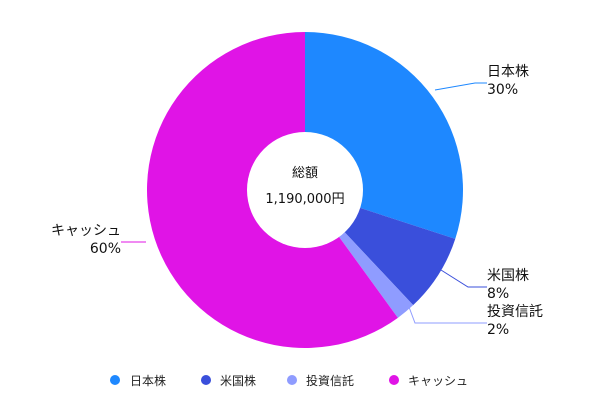 This screenshot has width=600, height=400. I want to click on data-label-name-beikoku-kabu: 米国株, so click(508, 276).